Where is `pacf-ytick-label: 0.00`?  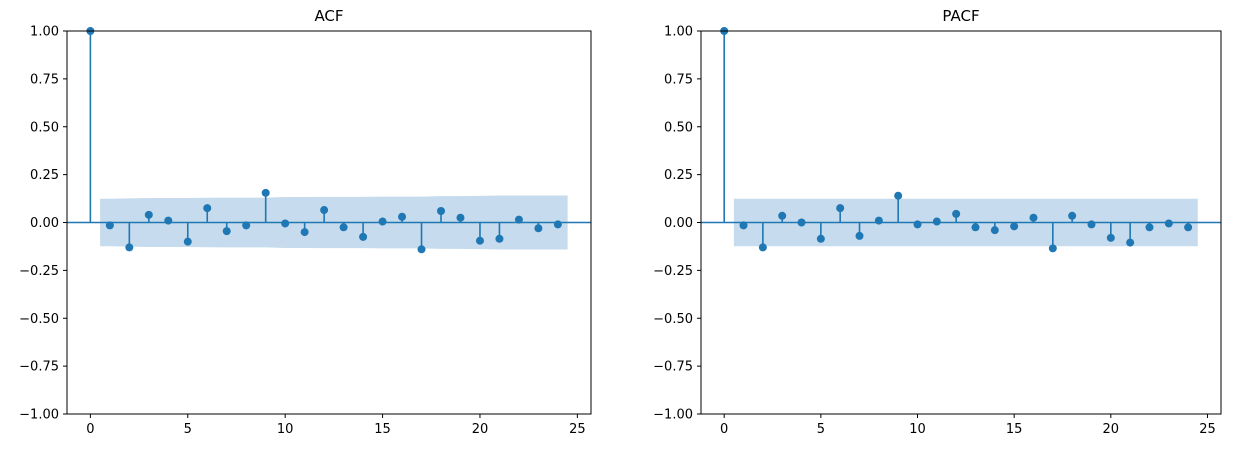
pacf-ytick-label: 0.00 is located at coordinates (678, 223).